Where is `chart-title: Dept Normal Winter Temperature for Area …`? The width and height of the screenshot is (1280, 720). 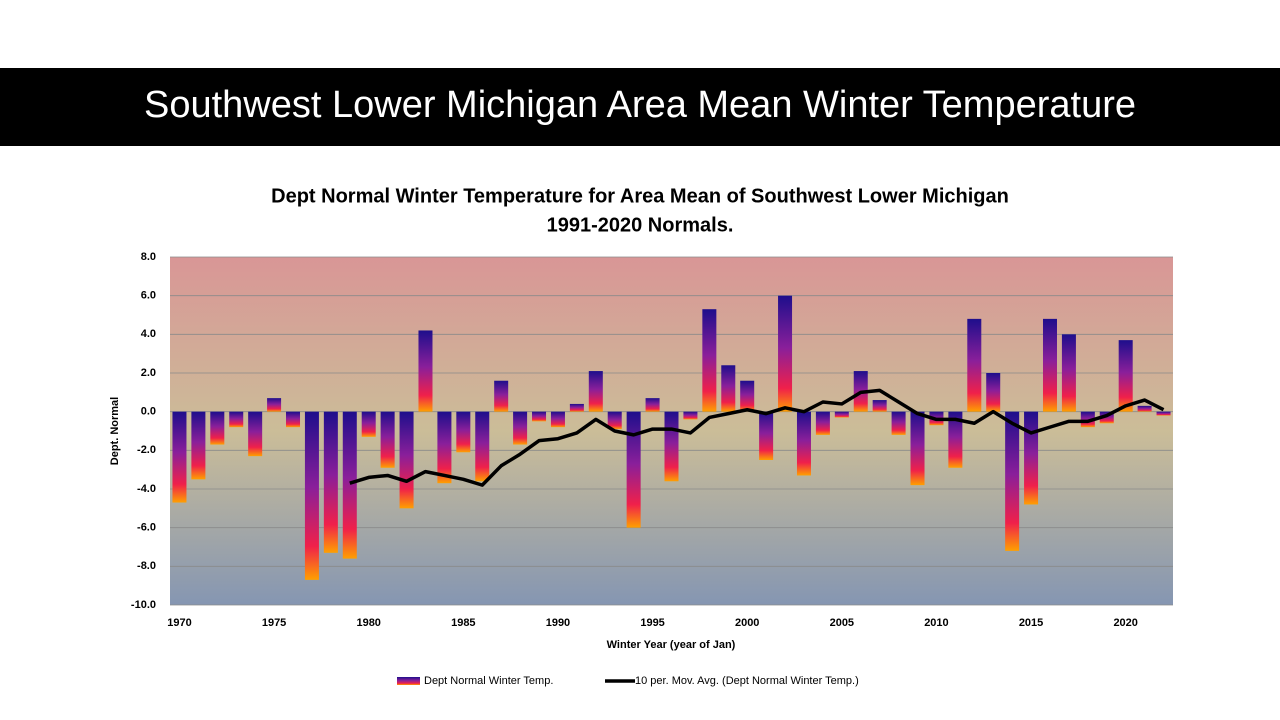 chart-title: Dept Normal Winter Temperature for Area … is located at coordinates (640, 196).